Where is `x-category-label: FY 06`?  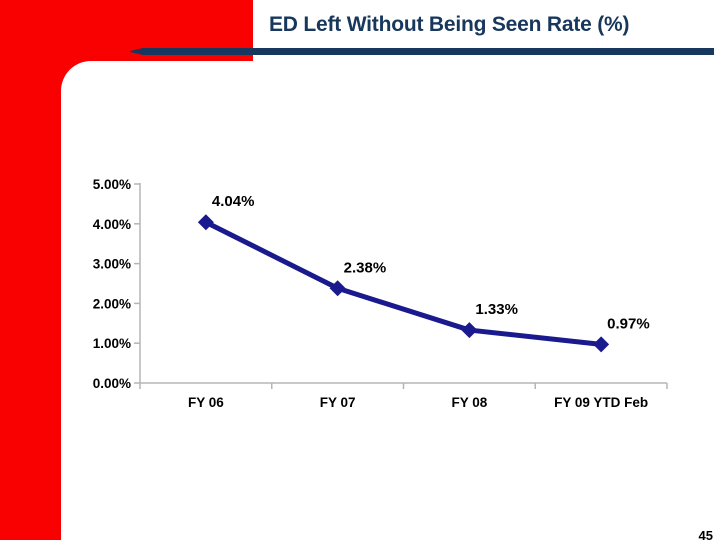 x-category-label: FY 06 is located at coordinates (206, 402).